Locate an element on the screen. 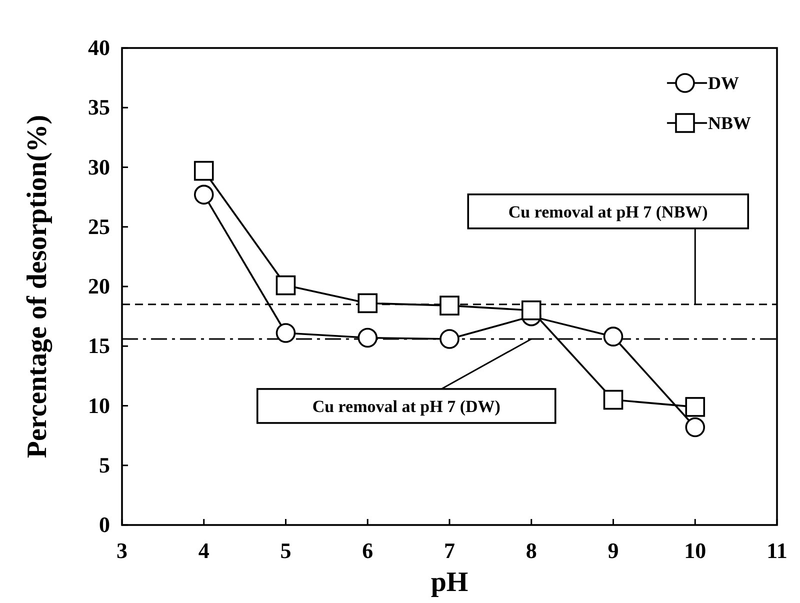  x-tick-label: 8 is located at coordinates (531, 550).